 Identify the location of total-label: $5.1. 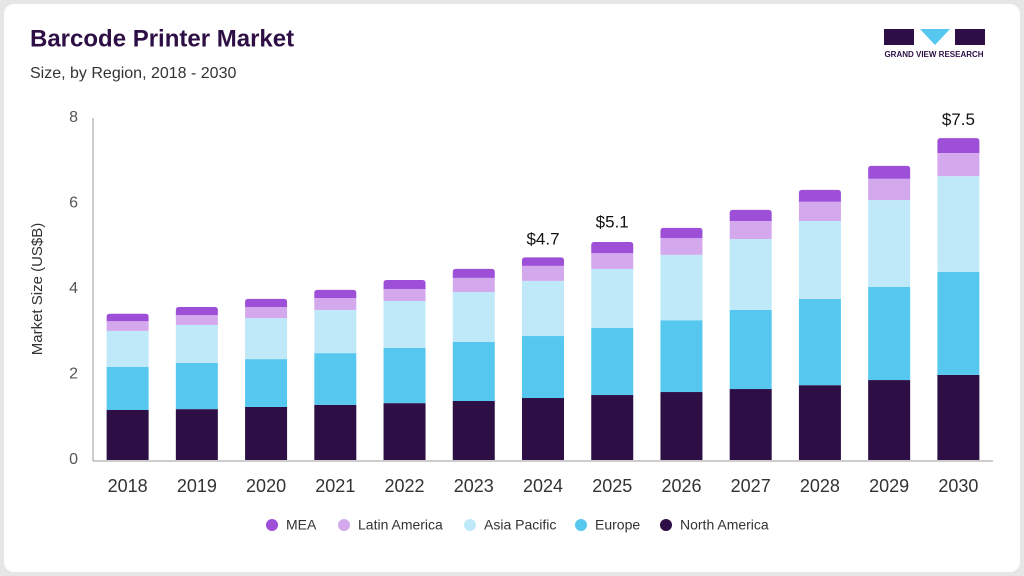
(612, 221).